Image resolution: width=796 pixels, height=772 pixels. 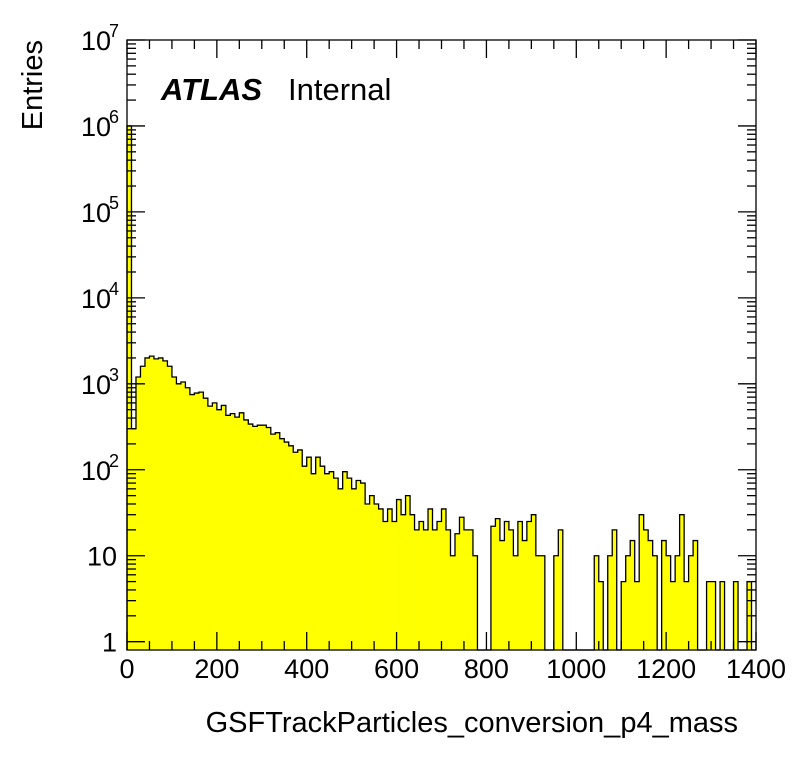 I want to click on x-tick-label: 1400, so click(x=756, y=669).